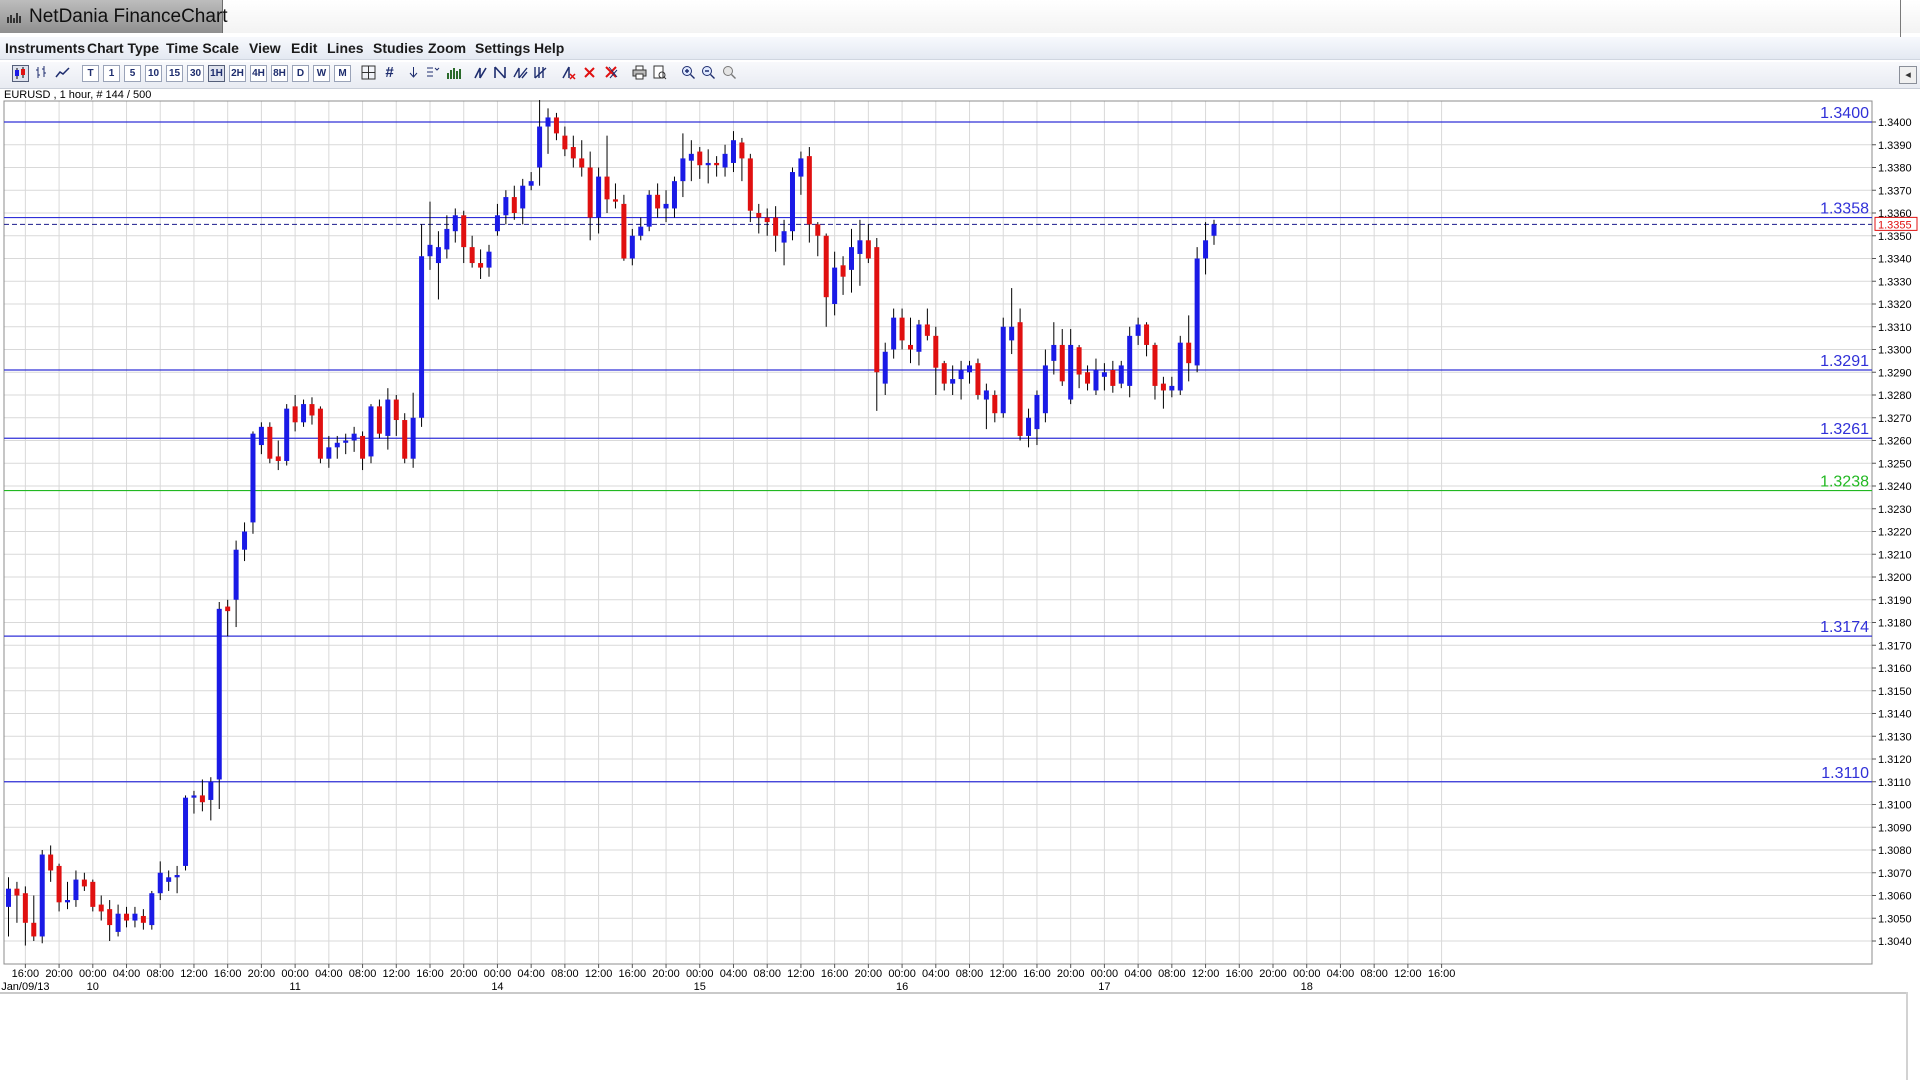  I want to click on interval-4h-button: 4H, so click(258, 73).